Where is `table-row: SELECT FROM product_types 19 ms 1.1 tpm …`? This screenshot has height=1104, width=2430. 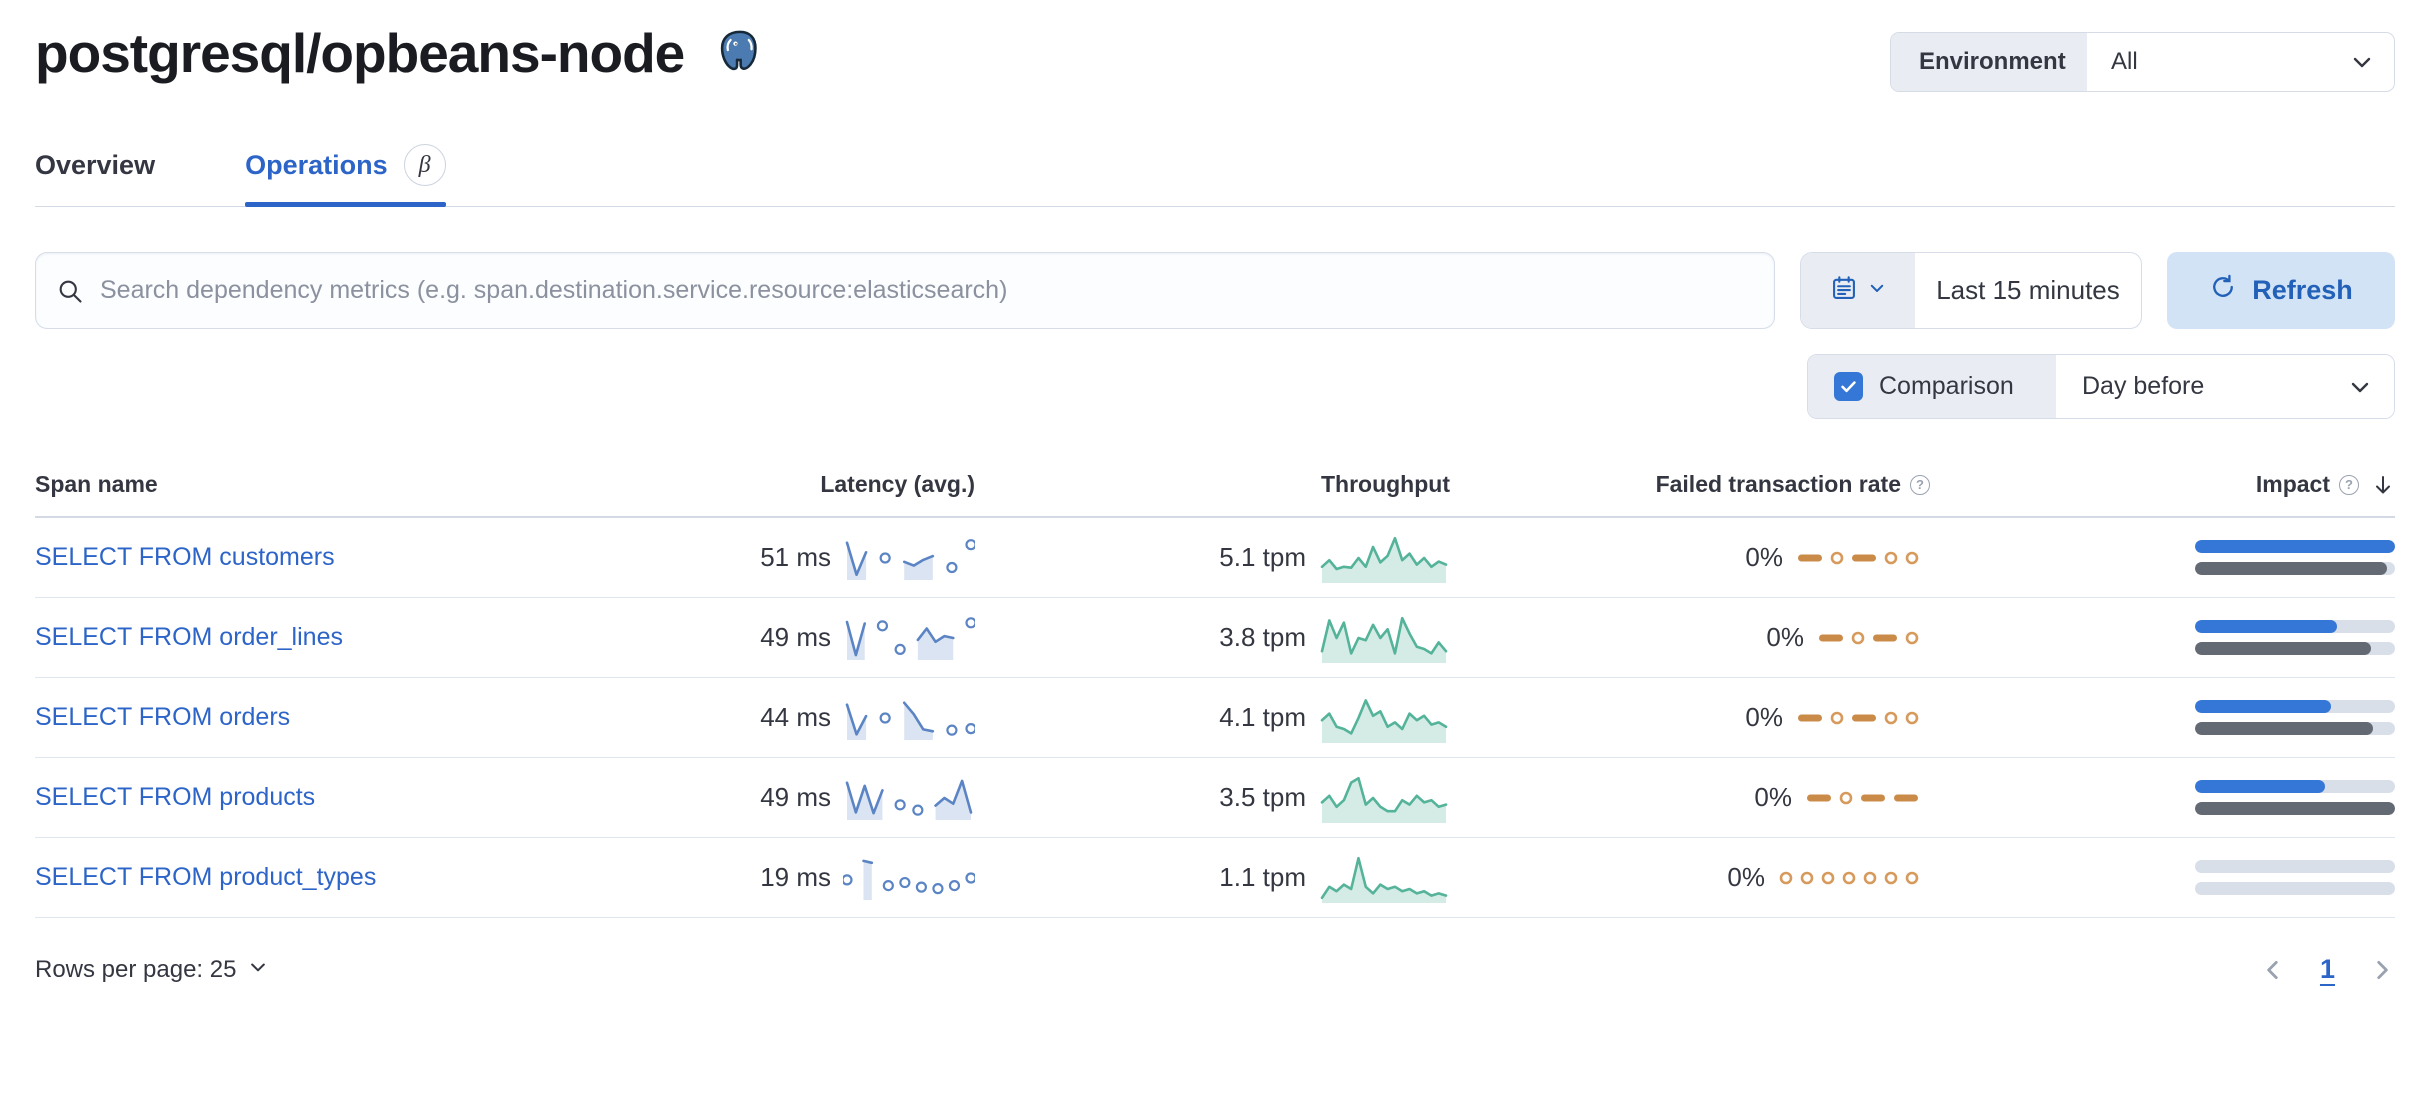
table-row: SELECT FROM product_types 19 ms 1.1 tpm … is located at coordinates (1215, 878).